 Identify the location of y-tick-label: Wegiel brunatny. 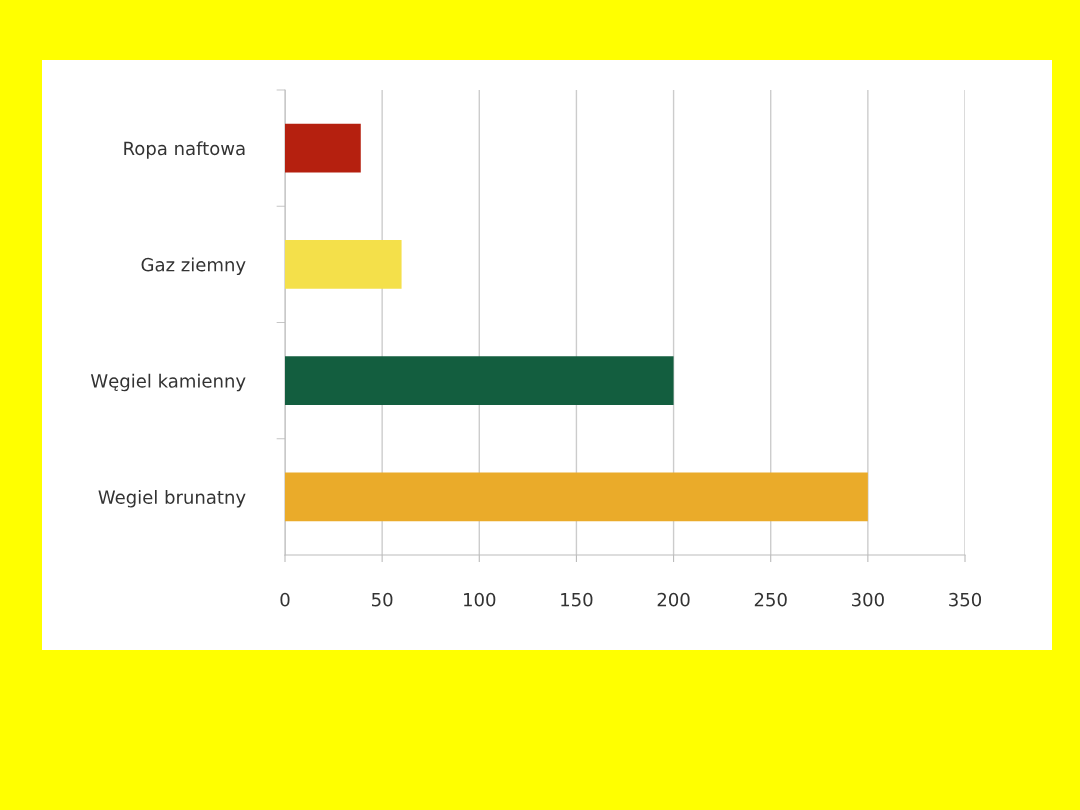
(172, 499).